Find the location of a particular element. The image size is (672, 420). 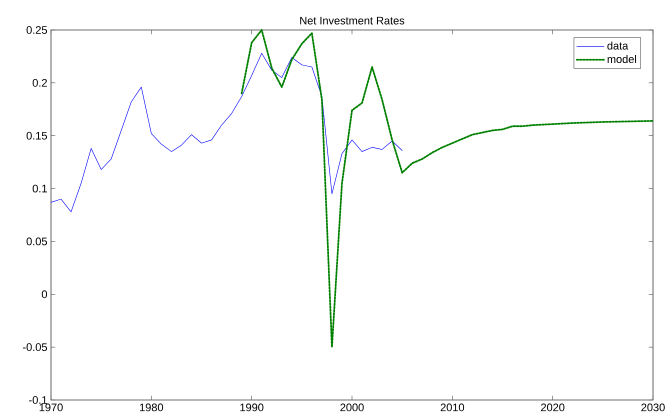

x-tick-label: 2000 is located at coordinates (352, 408).